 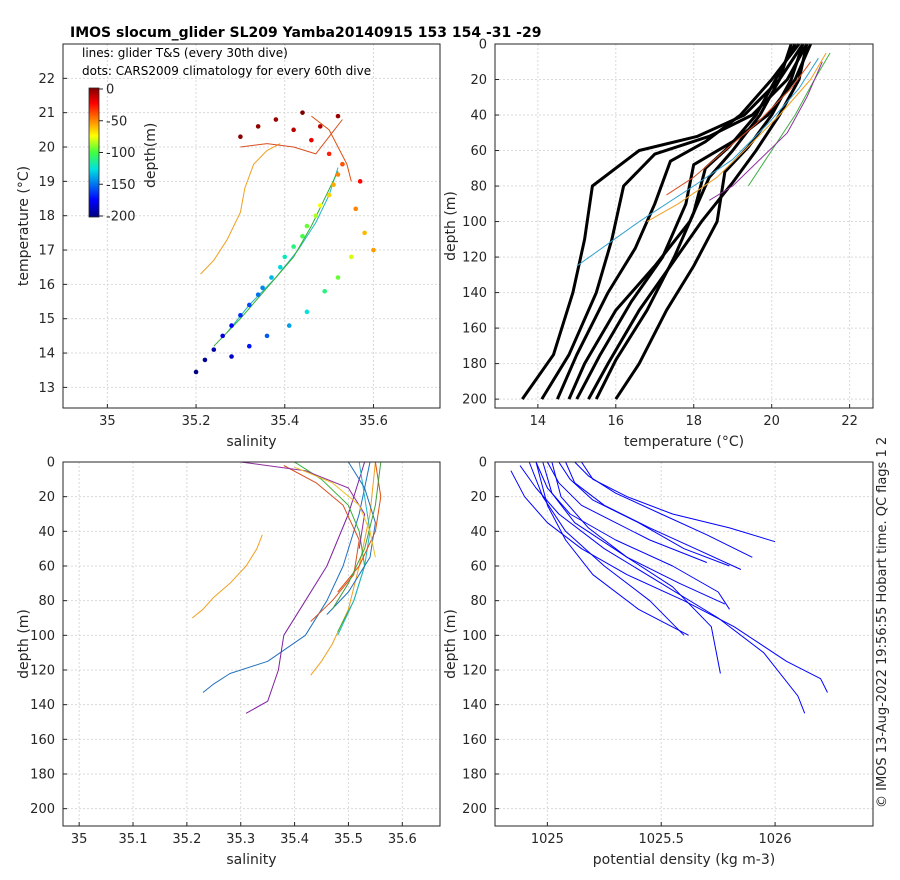 I want to click on y-tick-label: 40, so click(x=478, y=116).